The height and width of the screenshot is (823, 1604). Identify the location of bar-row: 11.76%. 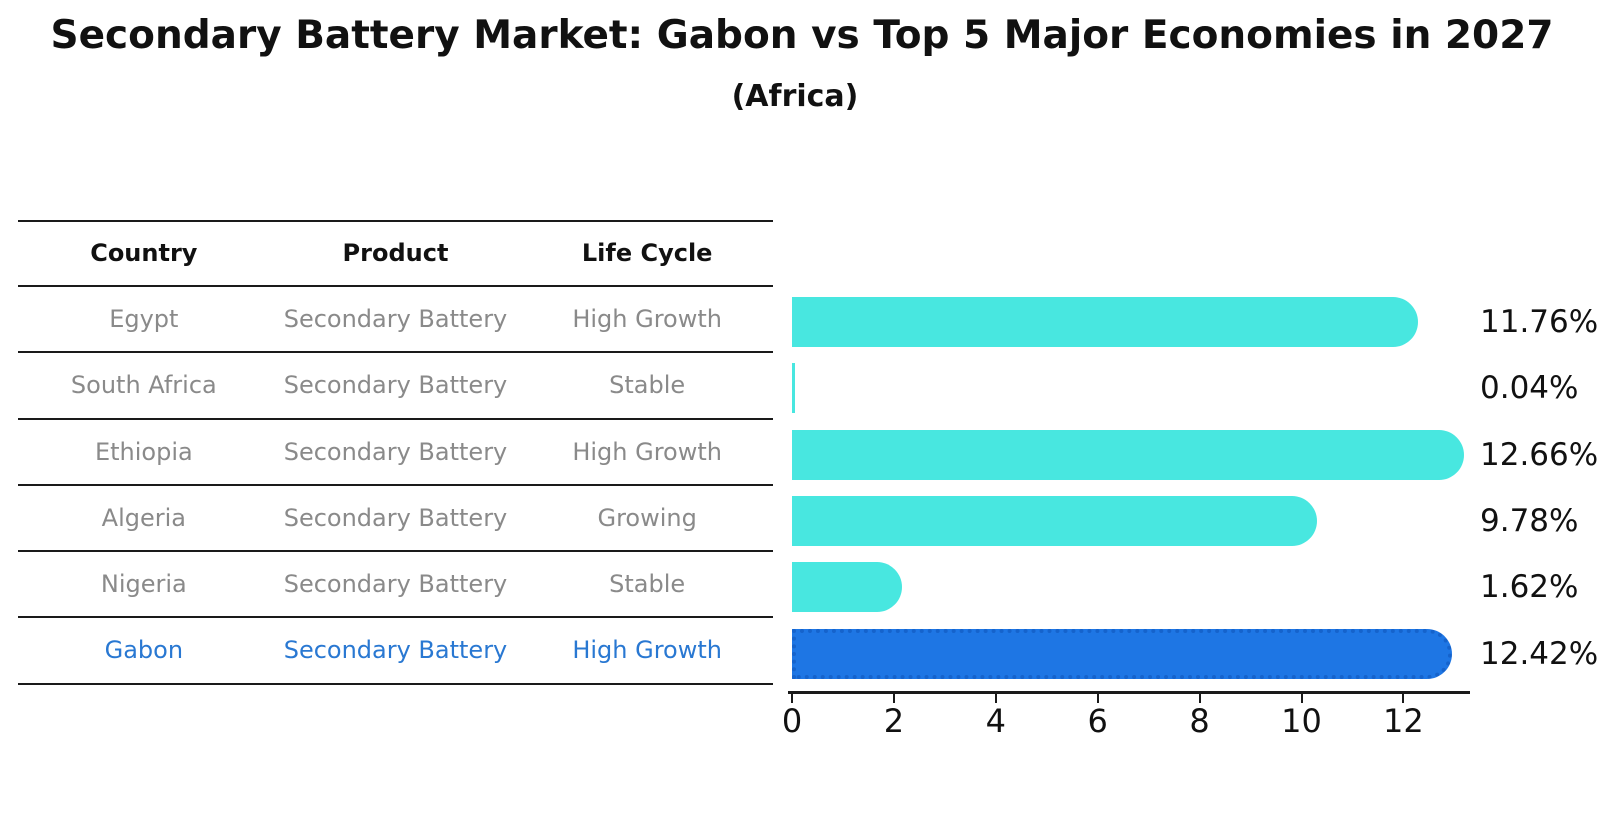
(1198, 322).